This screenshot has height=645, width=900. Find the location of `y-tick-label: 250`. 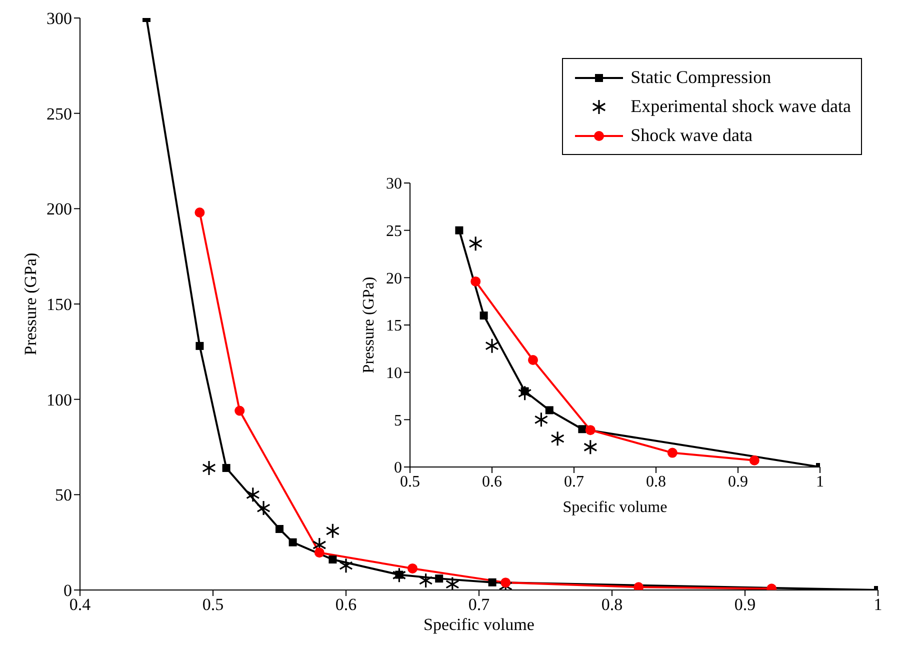

y-tick-label: 250 is located at coordinates (59, 114).